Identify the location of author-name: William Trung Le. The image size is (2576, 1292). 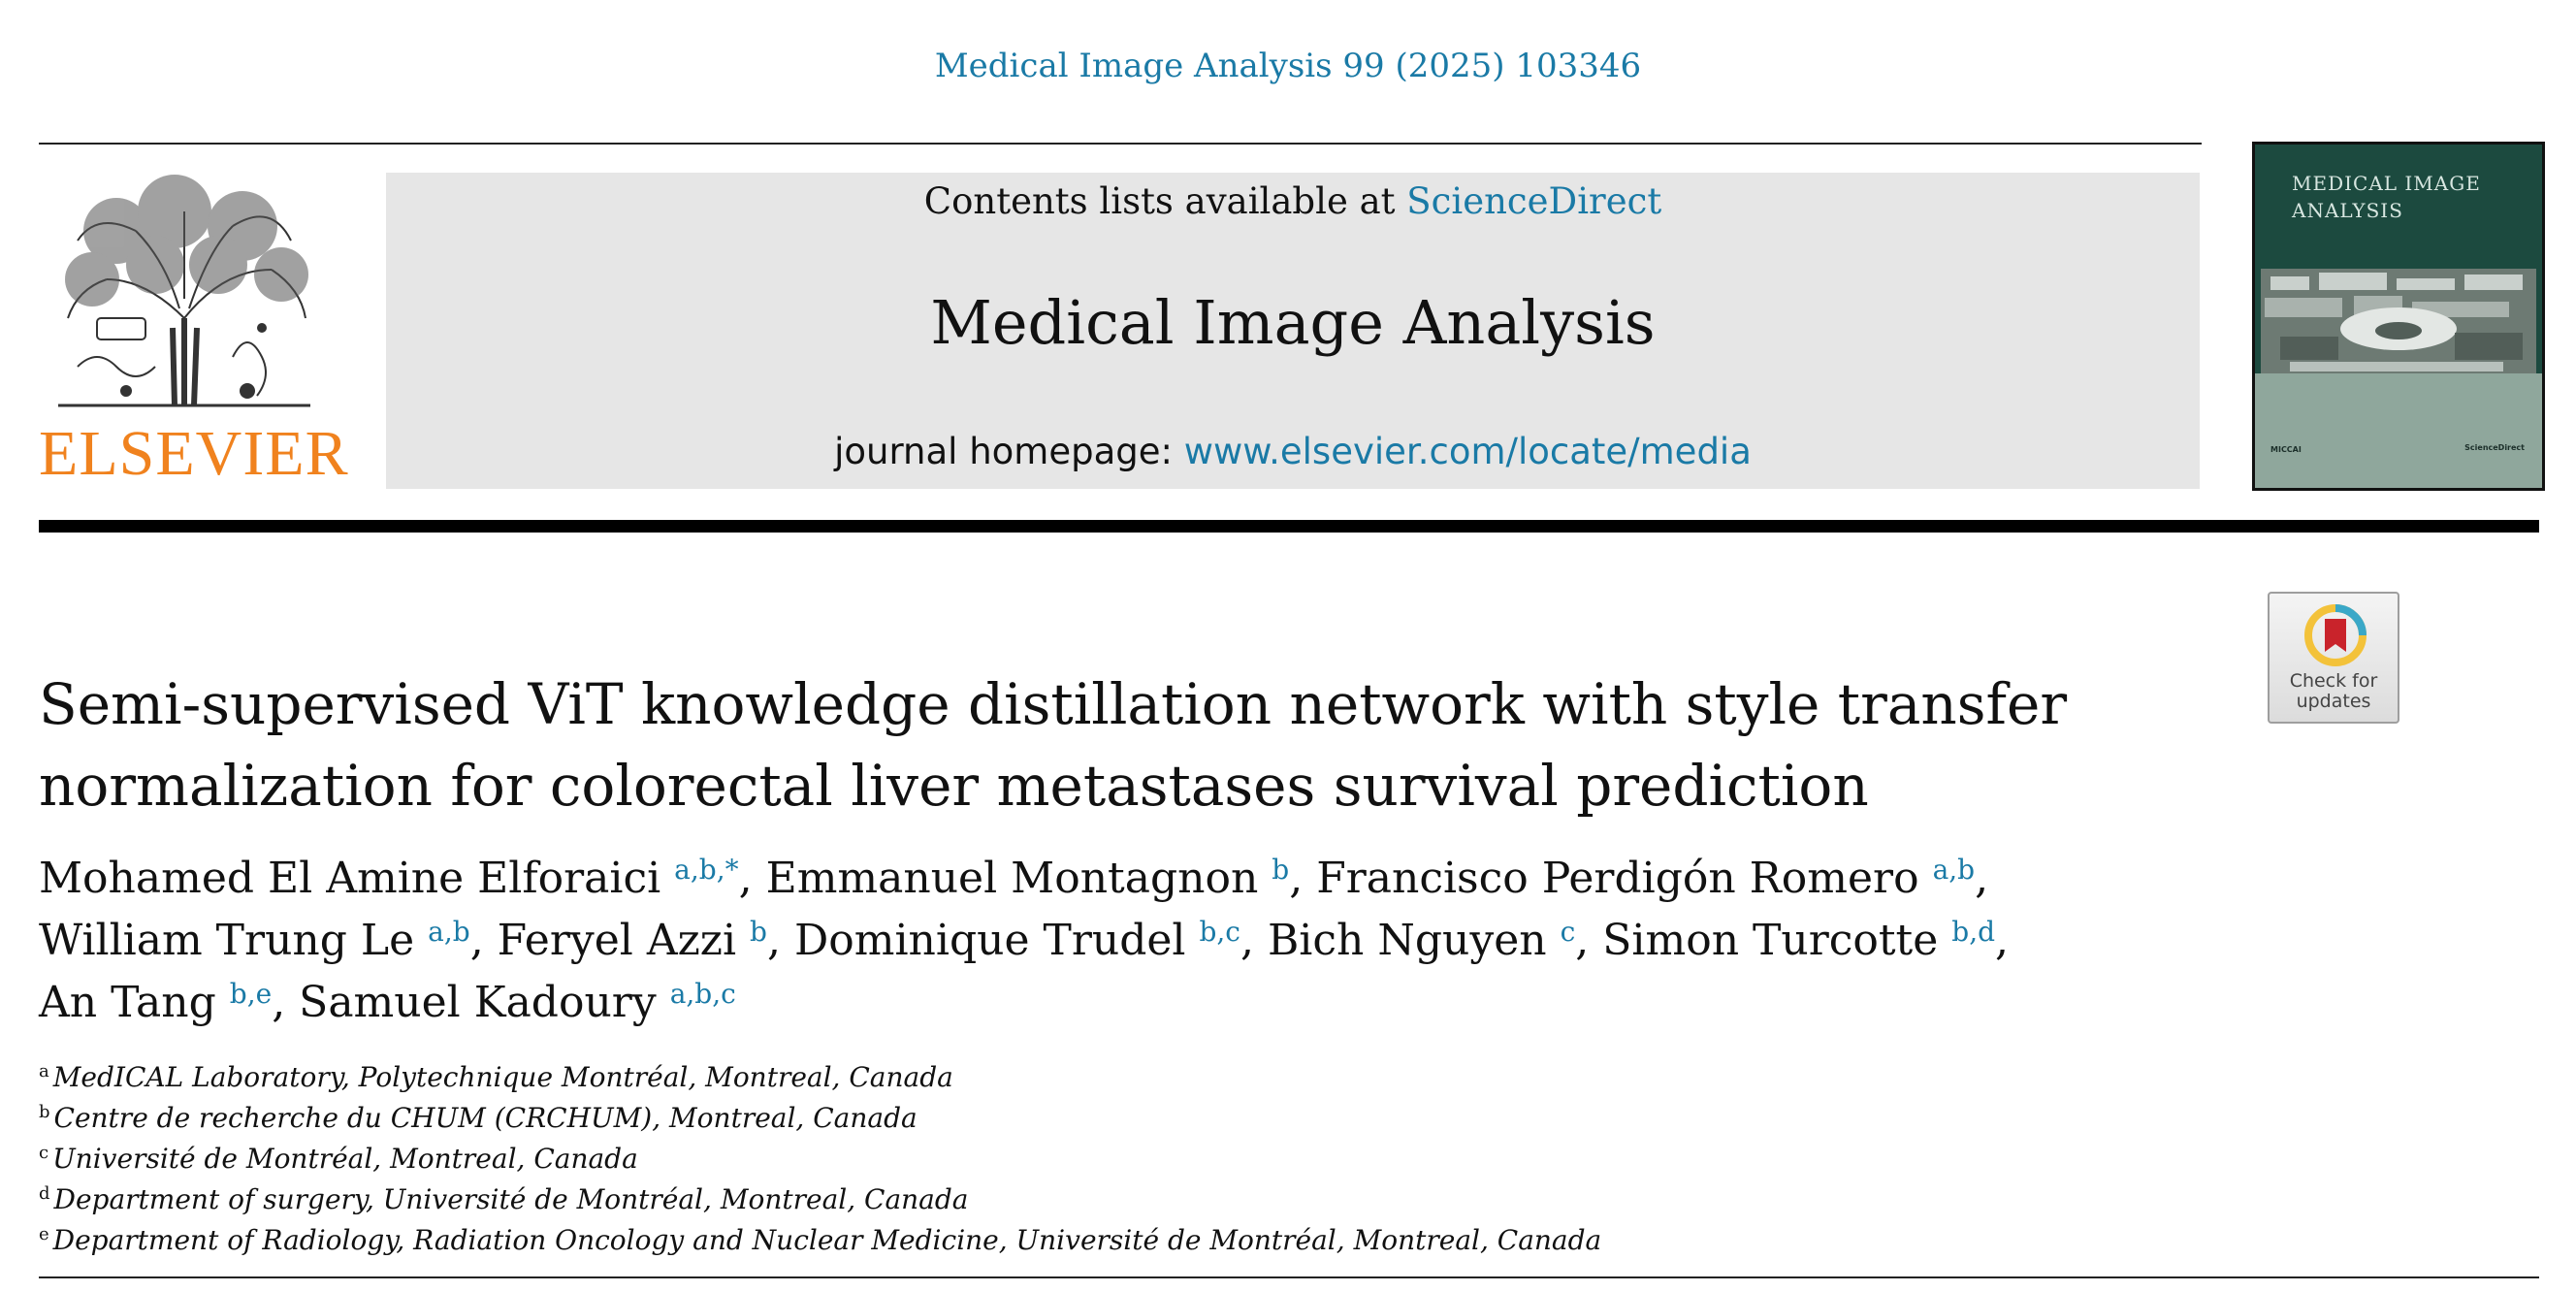
(227, 940).